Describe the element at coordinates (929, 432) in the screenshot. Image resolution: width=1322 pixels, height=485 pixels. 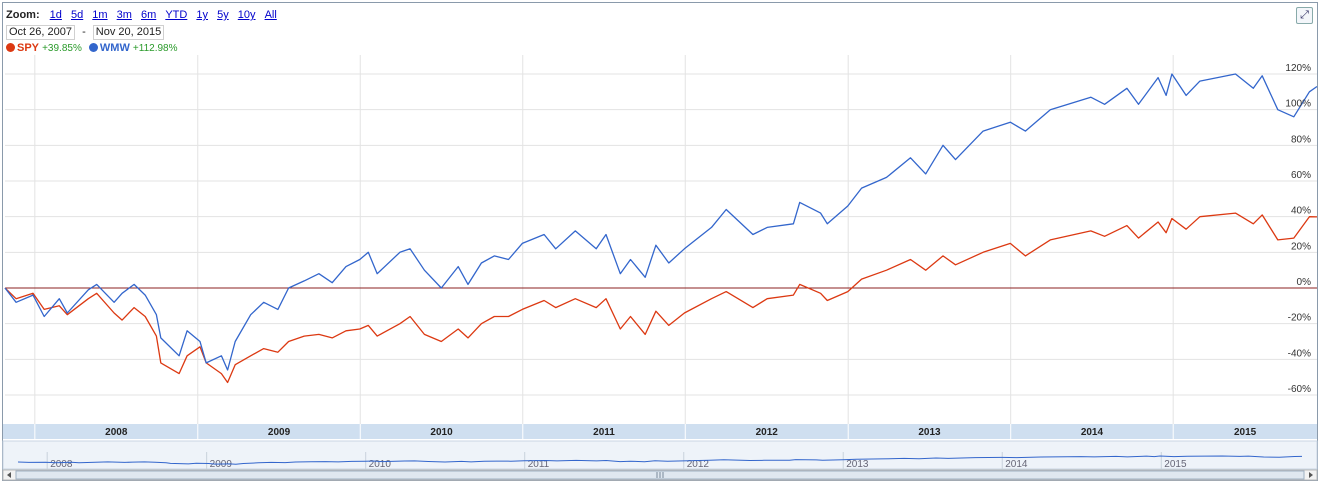
I see `x-tick-label: 2013` at that location.